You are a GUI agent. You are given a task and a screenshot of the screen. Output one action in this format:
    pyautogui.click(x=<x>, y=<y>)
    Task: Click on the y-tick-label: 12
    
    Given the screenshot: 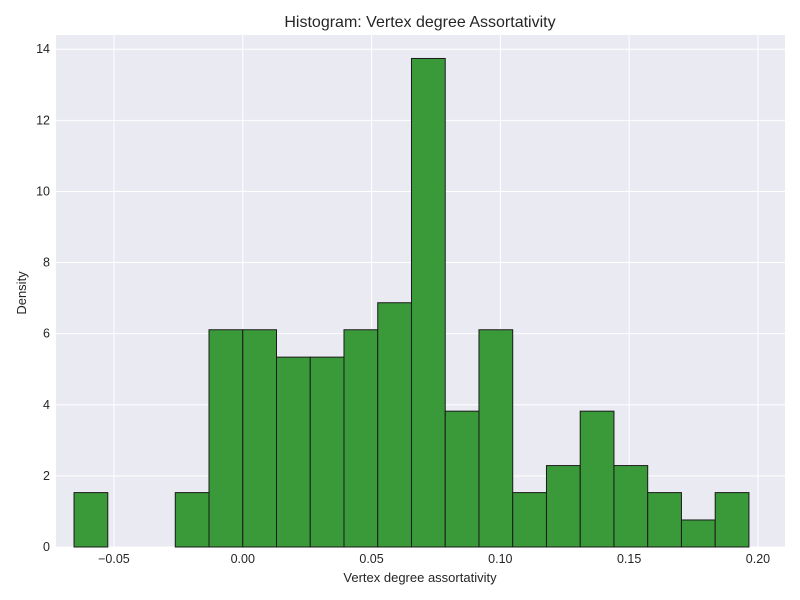 What is the action you would take?
    pyautogui.click(x=43, y=120)
    